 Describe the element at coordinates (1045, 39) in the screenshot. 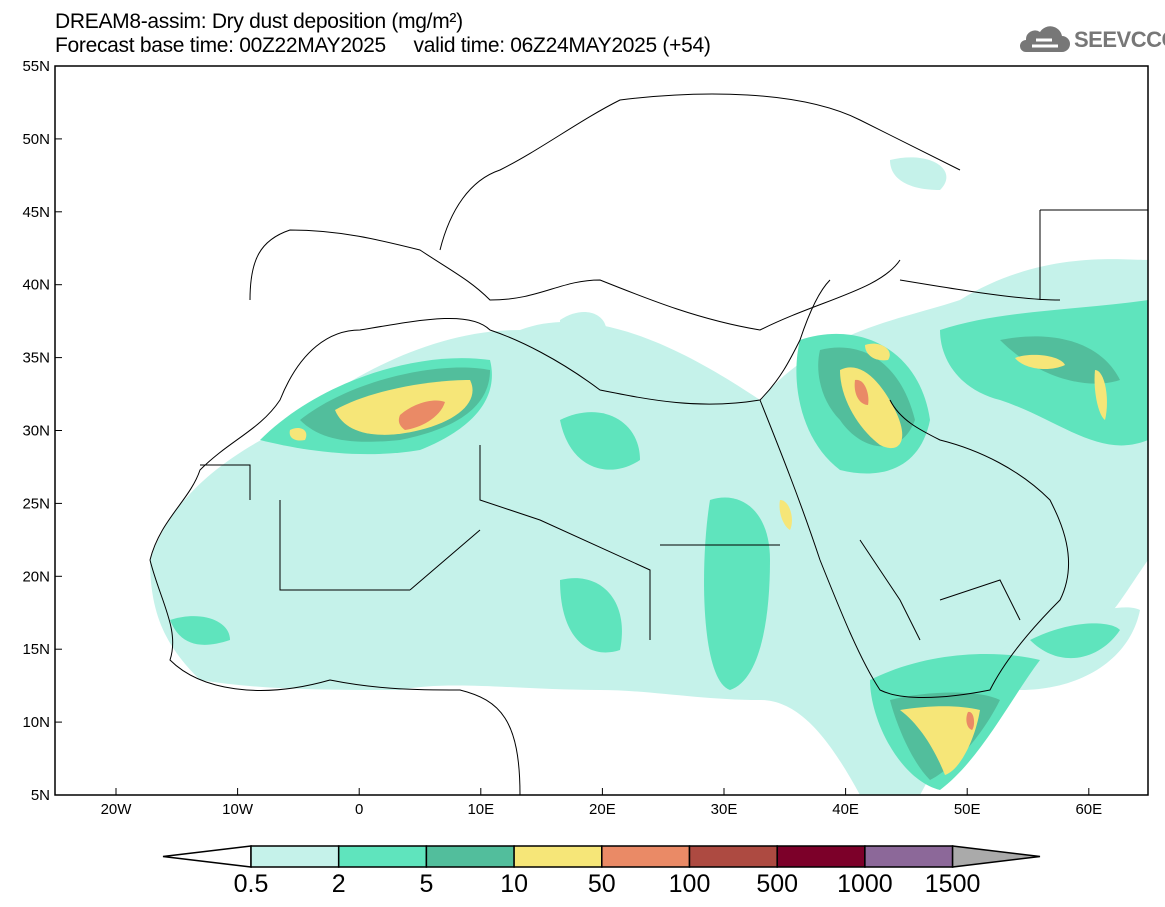

I see `cloud-icon` at that location.